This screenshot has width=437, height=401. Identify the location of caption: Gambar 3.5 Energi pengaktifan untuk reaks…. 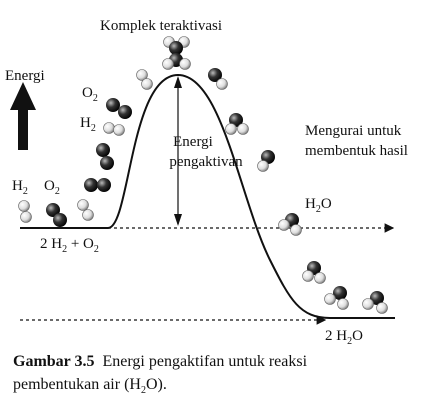
(160, 361).